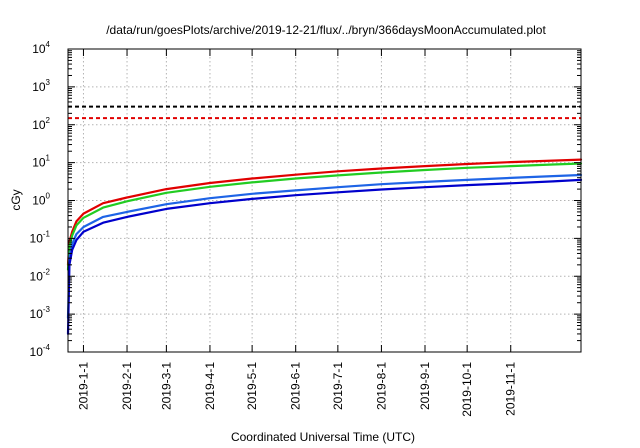 The height and width of the screenshot is (448, 640). Describe the element at coordinates (296, 386) in the screenshot. I see `x-tick-label: 2019-6-1` at that location.